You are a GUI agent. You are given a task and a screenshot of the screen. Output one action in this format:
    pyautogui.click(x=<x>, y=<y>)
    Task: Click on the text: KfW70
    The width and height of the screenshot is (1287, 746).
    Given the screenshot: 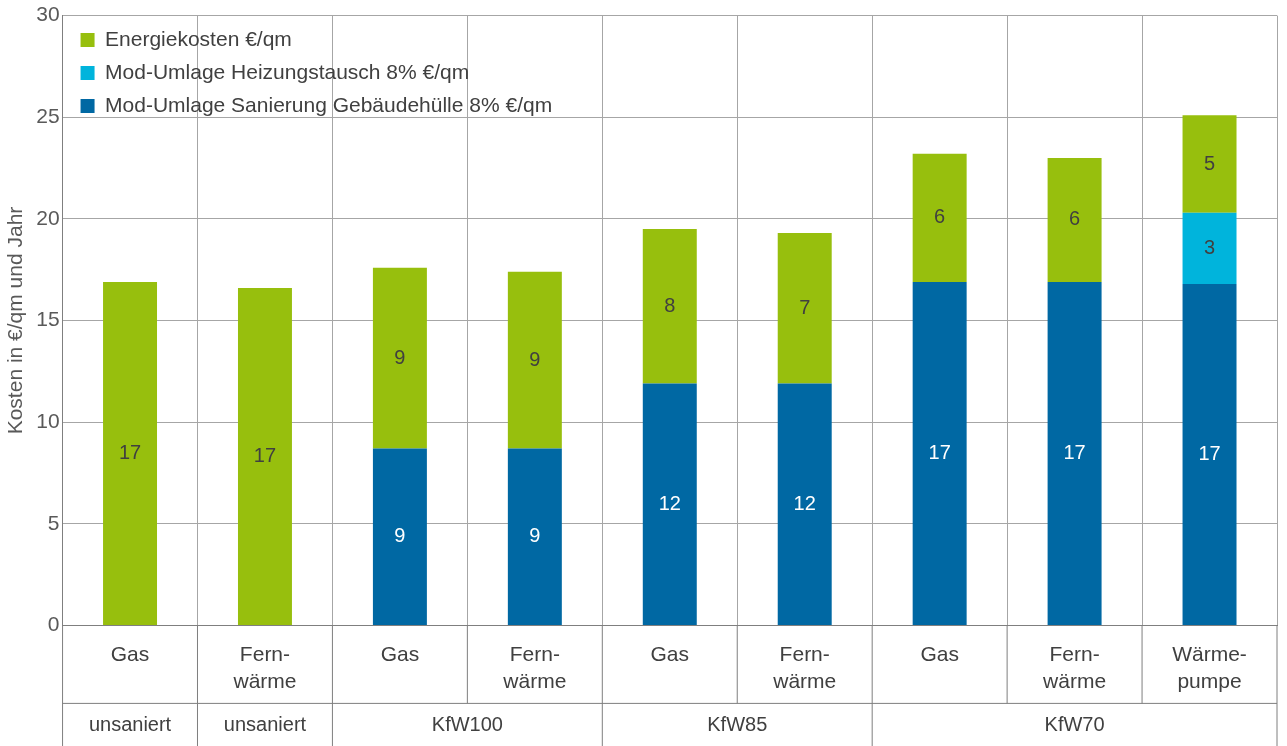 What is the action you would take?
    pyautogui.click(x=1074, y=723)
    